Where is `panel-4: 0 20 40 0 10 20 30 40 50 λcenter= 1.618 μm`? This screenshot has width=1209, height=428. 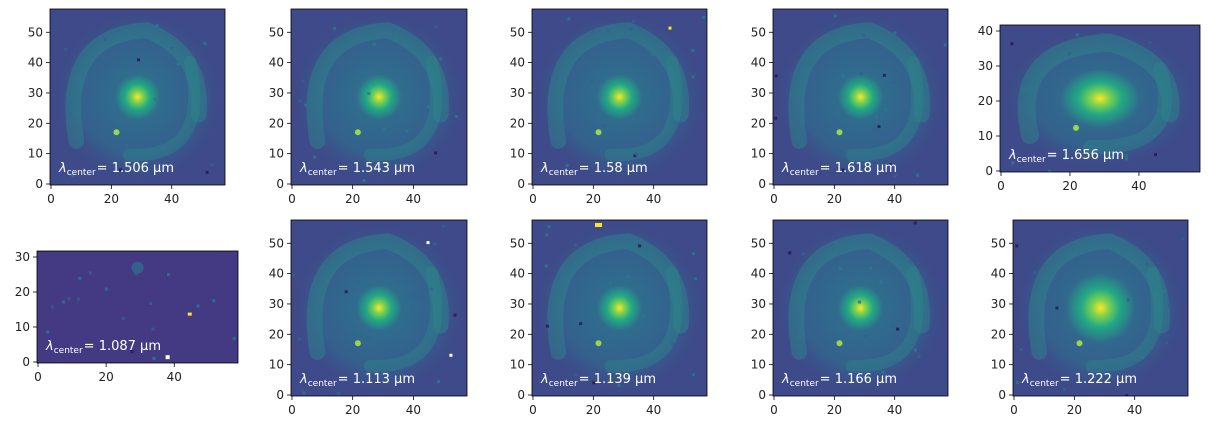
panel-4: 0 20 40 0 10 20 30 40 50 λcenter= 1.618 μm is located at coordinates (850, 107).